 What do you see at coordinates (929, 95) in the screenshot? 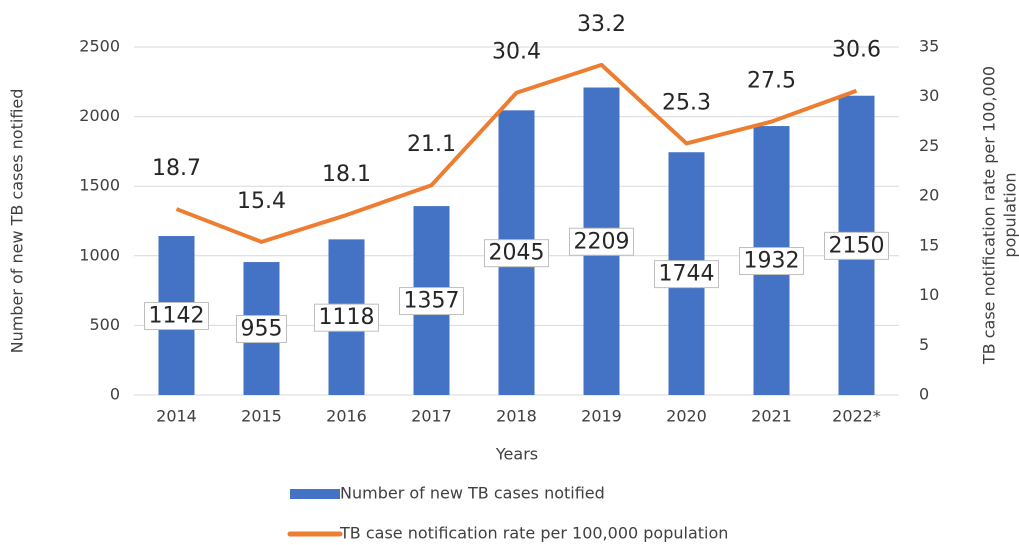
I see `y2-tick-label: 30` at bounding box center [929, 95].